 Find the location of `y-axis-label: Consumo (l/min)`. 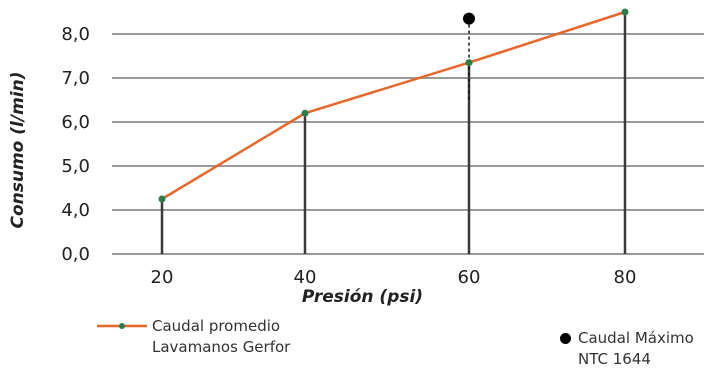

y-axis-label: Consumo (l/min) is located at coordinates (18, 149).